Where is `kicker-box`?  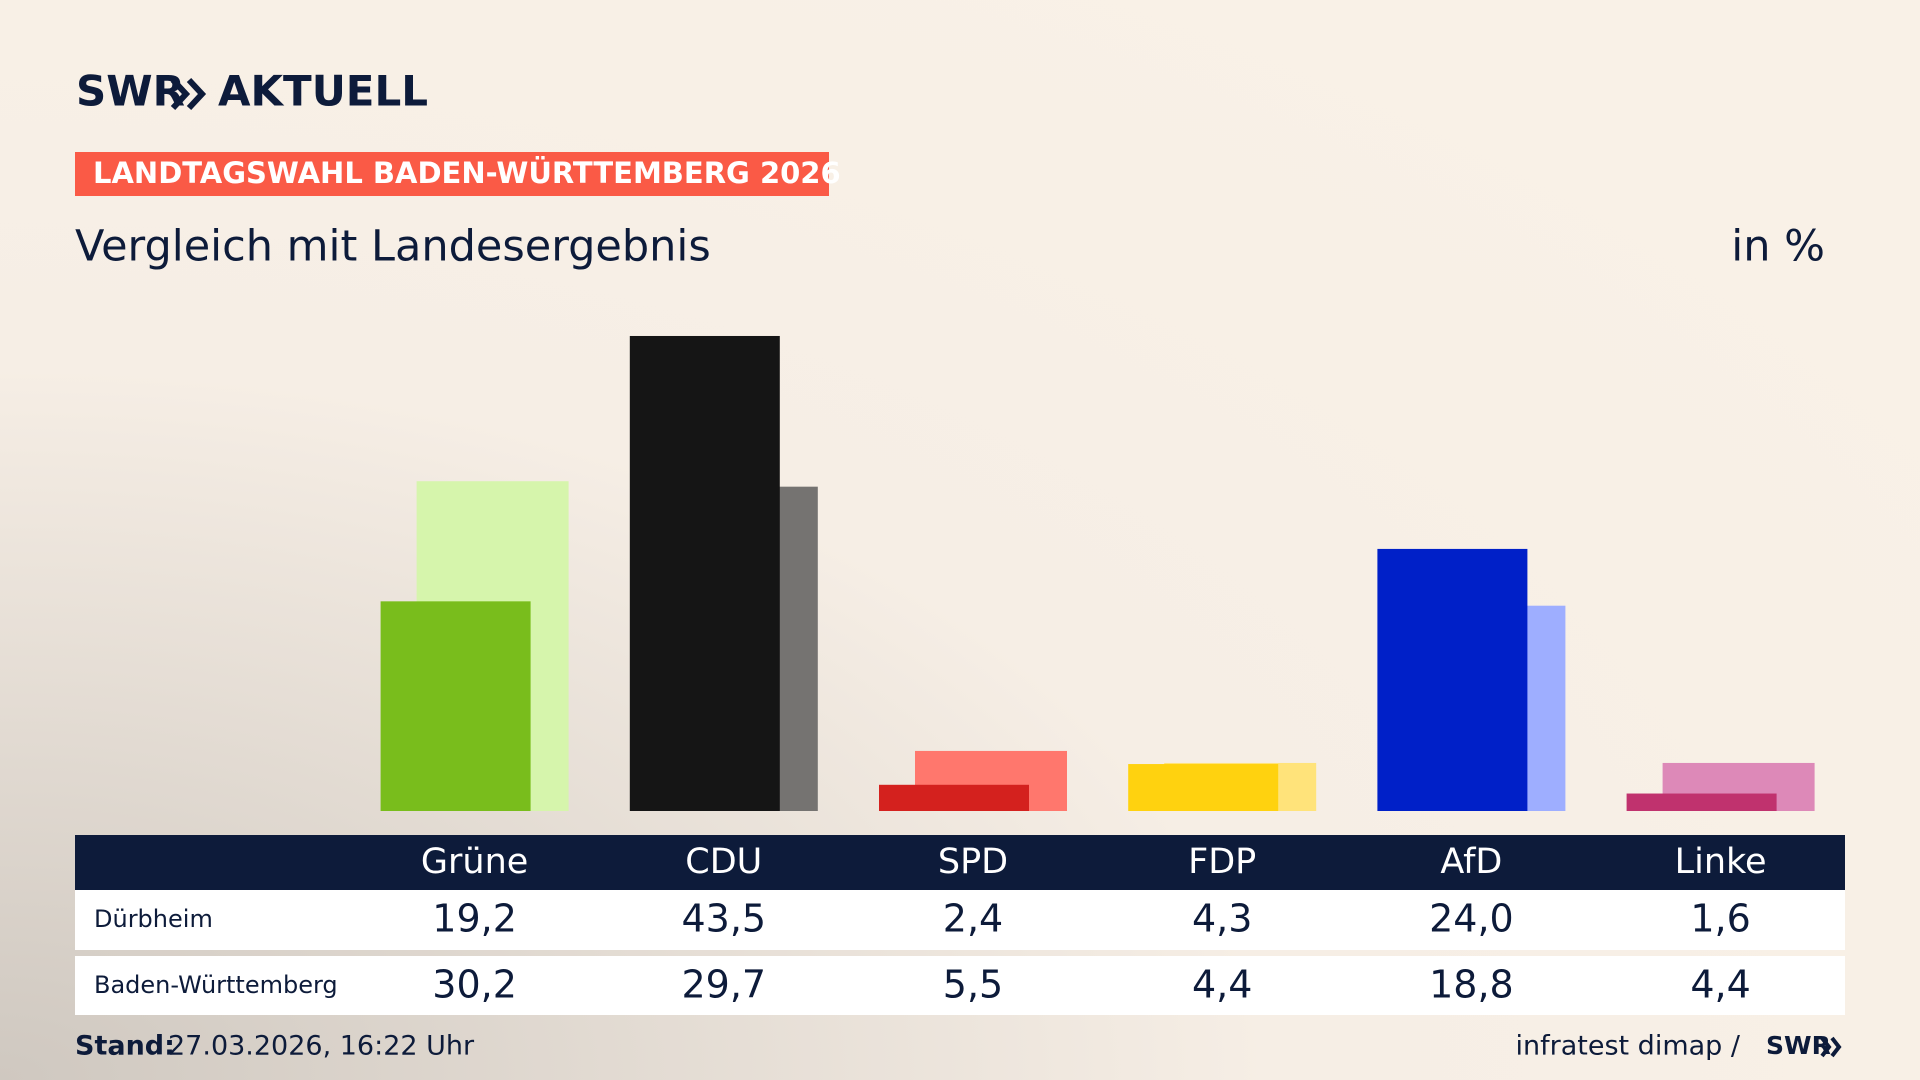 kicker-box is located at coordinates (452, 174).